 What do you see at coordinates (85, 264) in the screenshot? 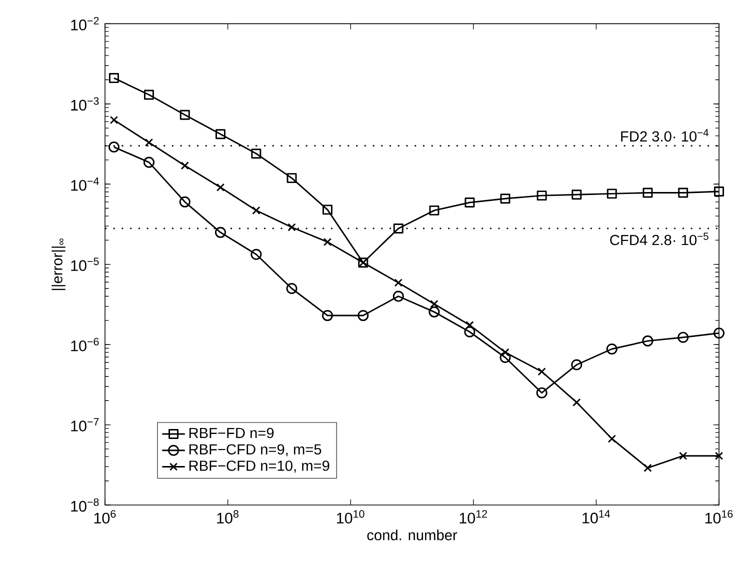
I see `y-tick-label: 10$^{−5}$` at bounding box center [85, 264].